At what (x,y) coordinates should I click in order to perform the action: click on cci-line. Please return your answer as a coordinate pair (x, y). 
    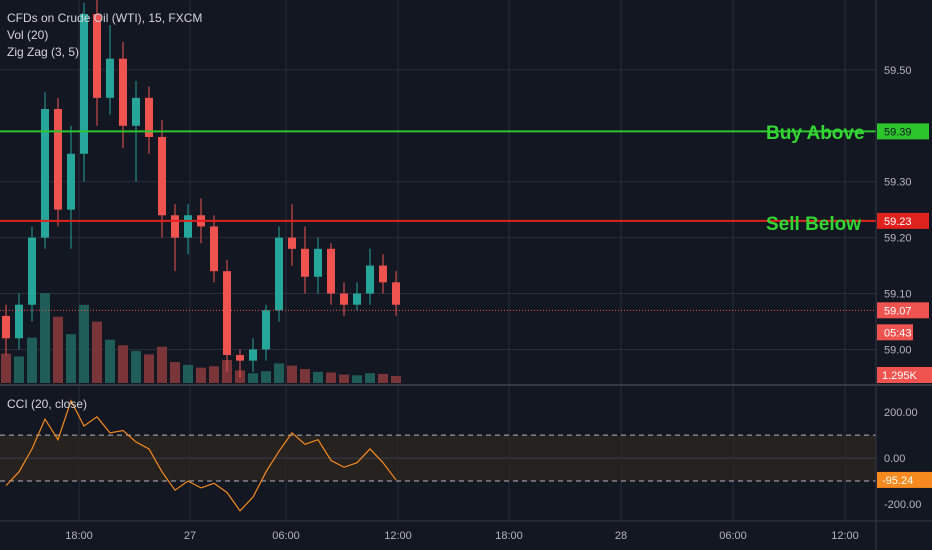
    Looking at the image, I should click on (201, 455).